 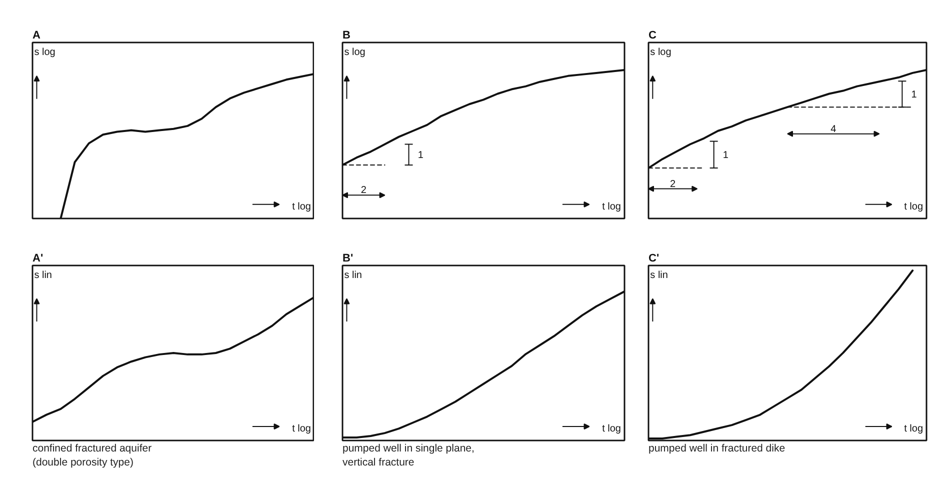 I want to click on chart-title: C, so click(x=652, y=36).